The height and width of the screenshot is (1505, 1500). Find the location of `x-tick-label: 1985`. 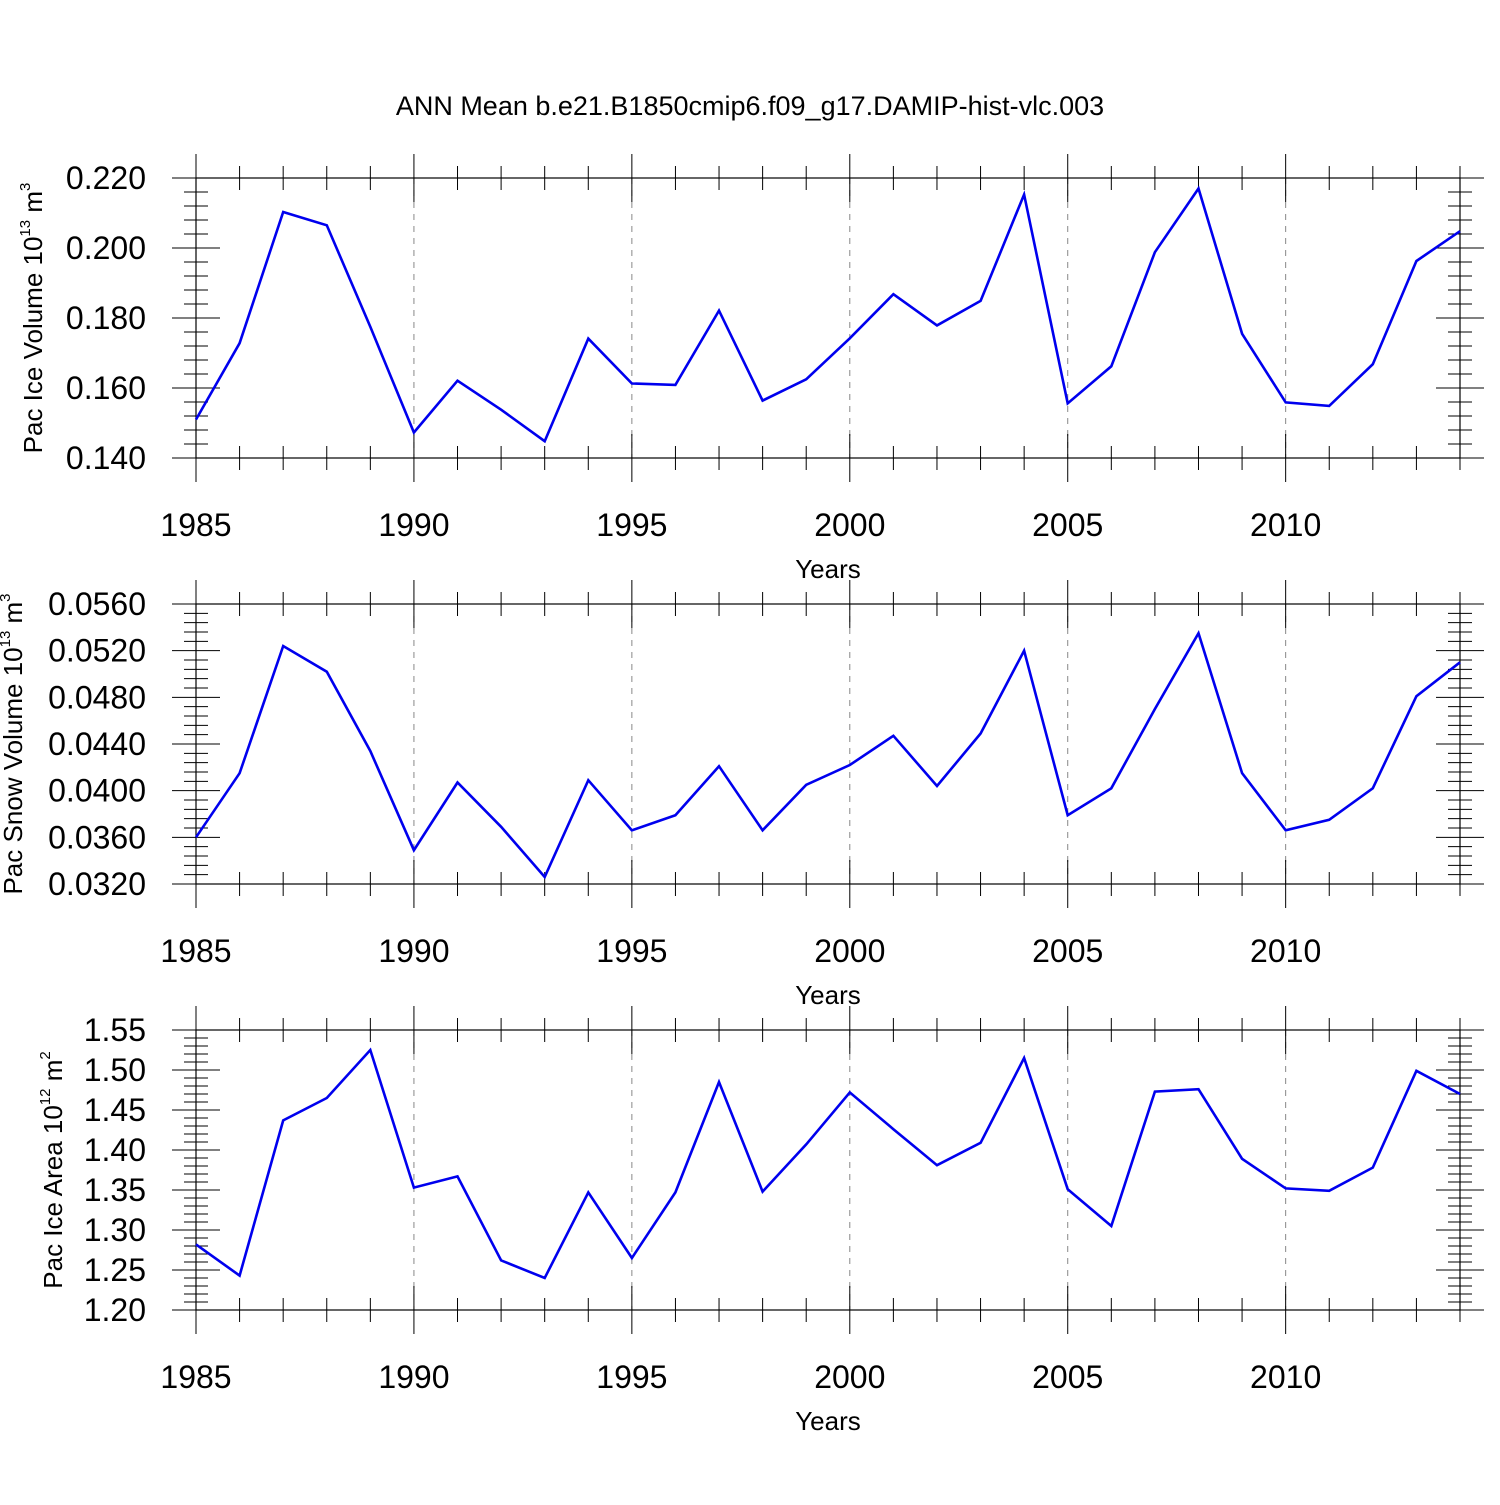

x-tick-label: 1985 is located at coordinates (195, 525).